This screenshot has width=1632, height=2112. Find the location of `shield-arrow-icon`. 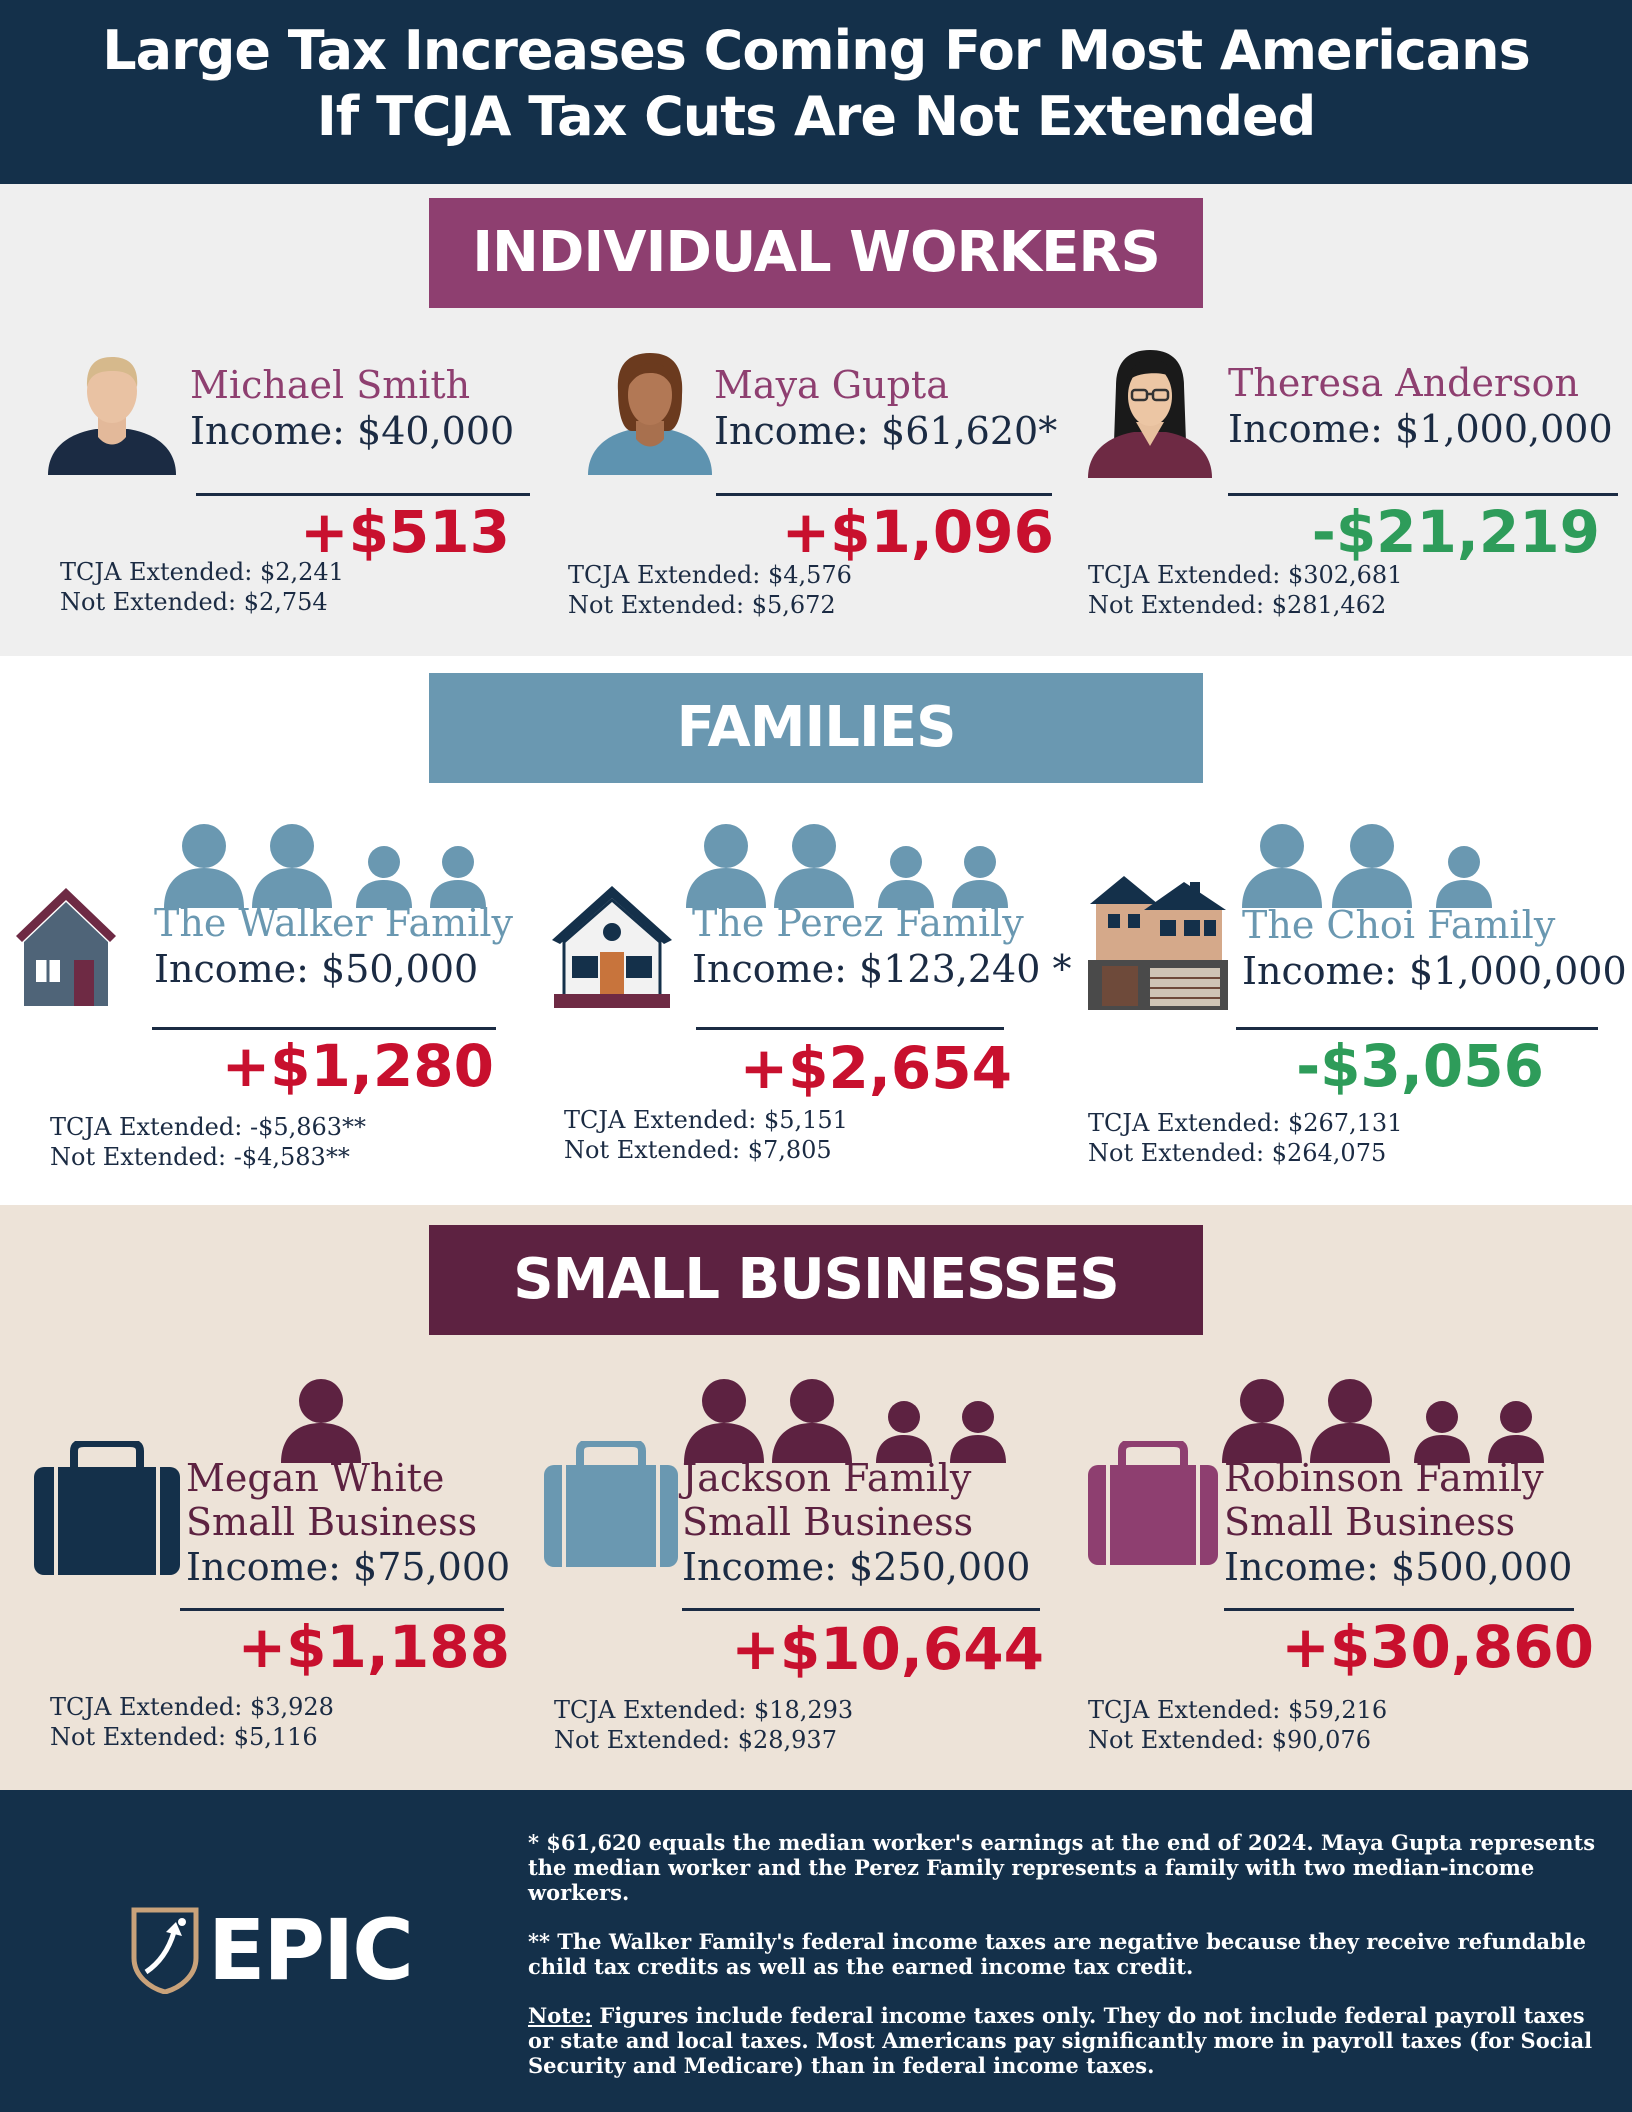

shield-arrow-icon is located at coordinates (165, 1950).